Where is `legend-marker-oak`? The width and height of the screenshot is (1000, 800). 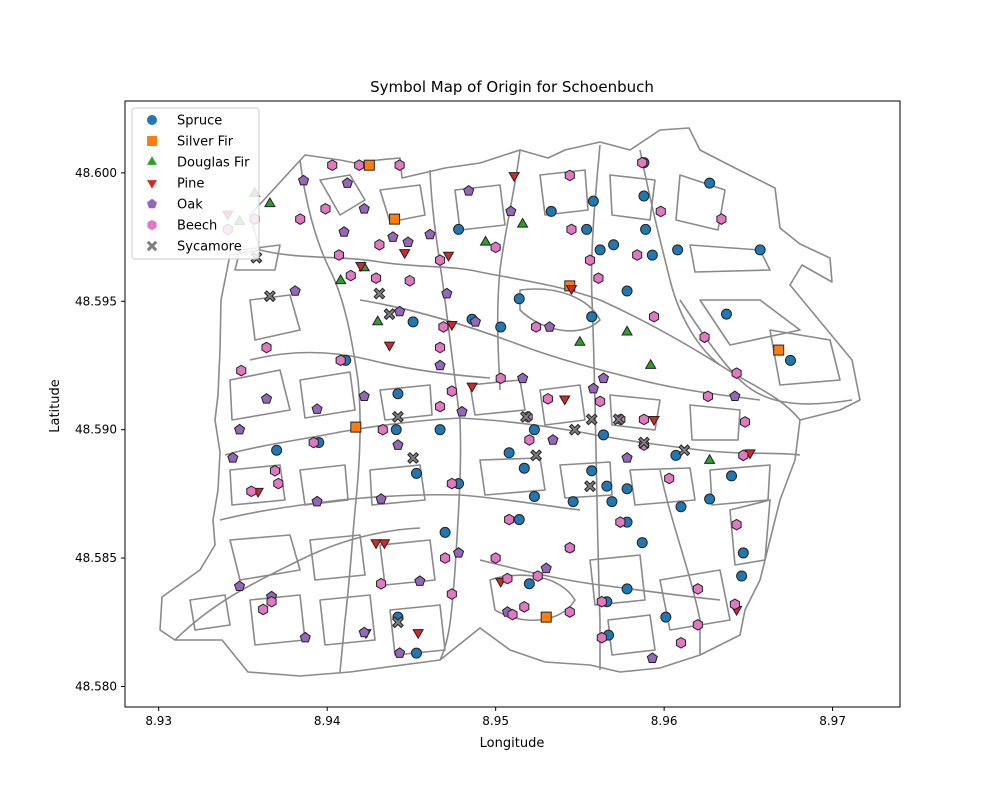
legend-marker-oak is located at coordinates (152, 203).